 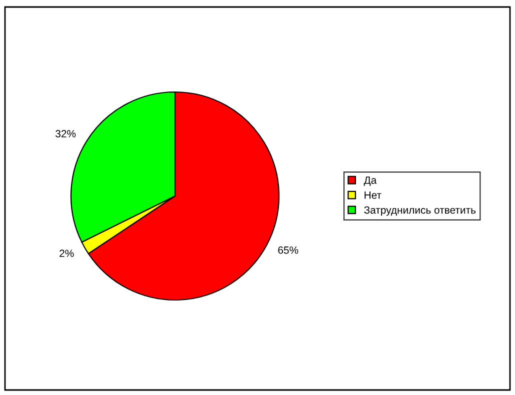 I want to click on legend-label: Да, so click(x=370, y=181).